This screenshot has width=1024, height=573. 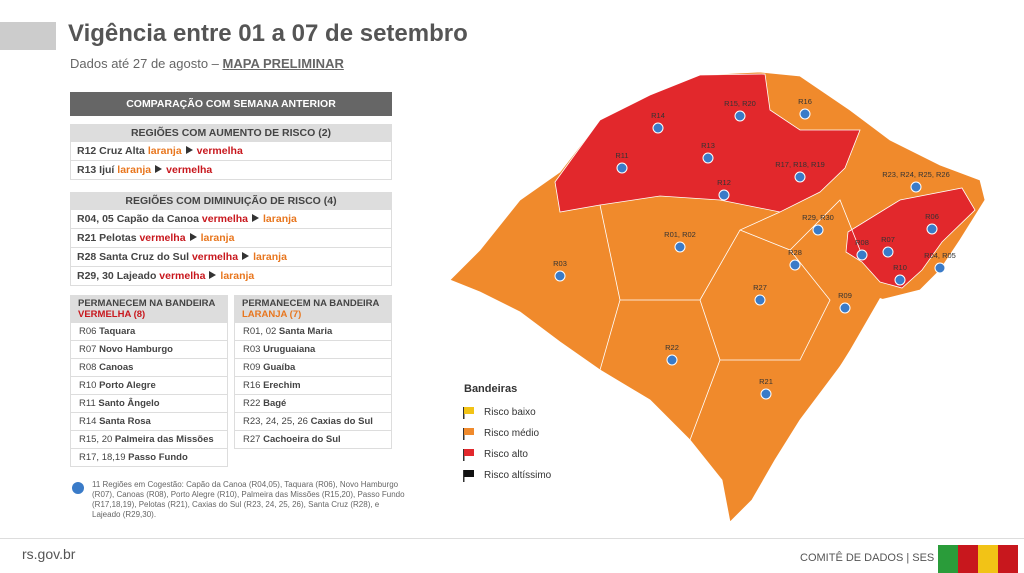 I want to click on region-label: R07, so click(x=888, y=239).